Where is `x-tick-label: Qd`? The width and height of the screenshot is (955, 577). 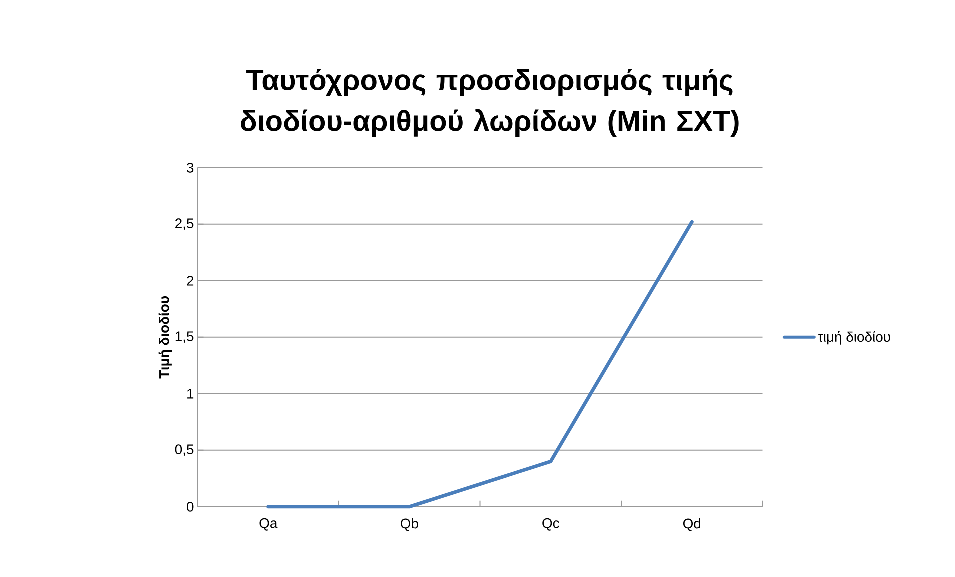 x-tick-label: Qd is located at coordinates (692, 525).